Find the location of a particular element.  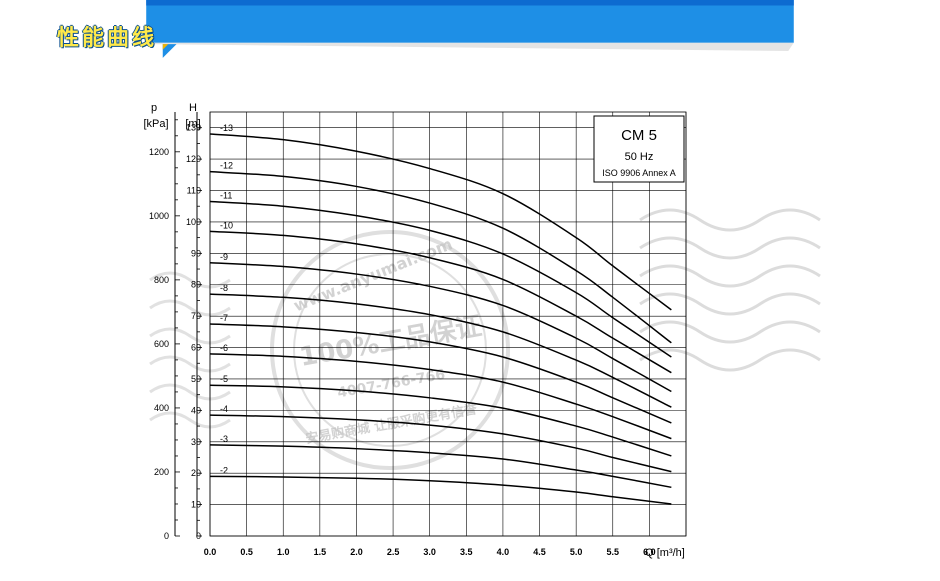

series-curve-stage4 is located at coordinates (440, 443).